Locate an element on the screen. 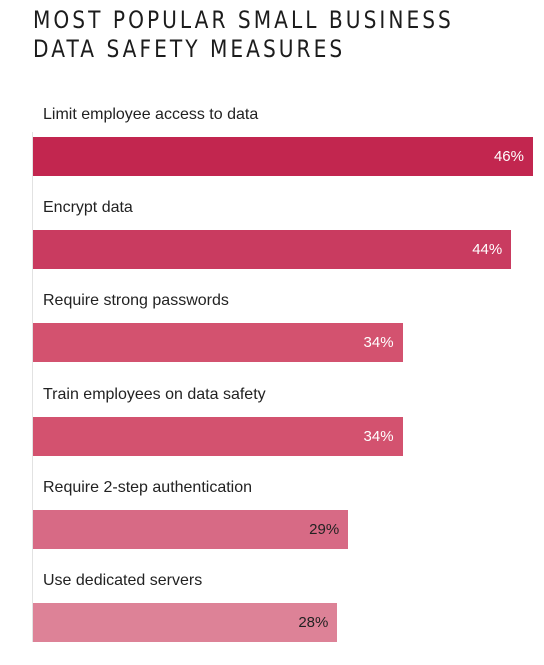  axis-line is located at coordinates (32, 387).